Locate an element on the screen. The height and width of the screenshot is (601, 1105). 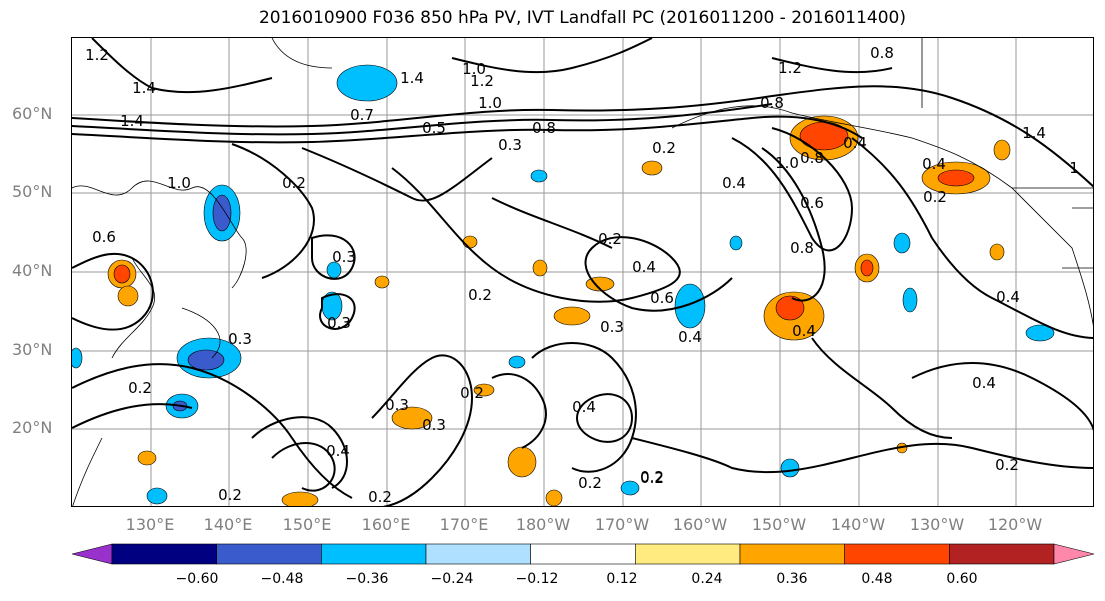
contour-label: 0.7 is located at coordinates (362, 115).